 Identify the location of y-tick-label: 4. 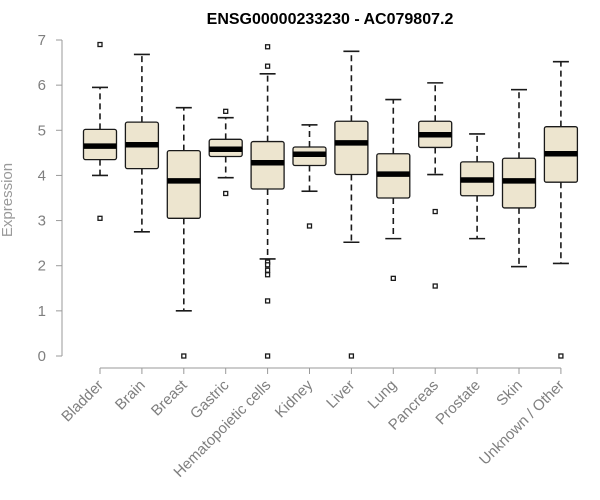
(42, 175).